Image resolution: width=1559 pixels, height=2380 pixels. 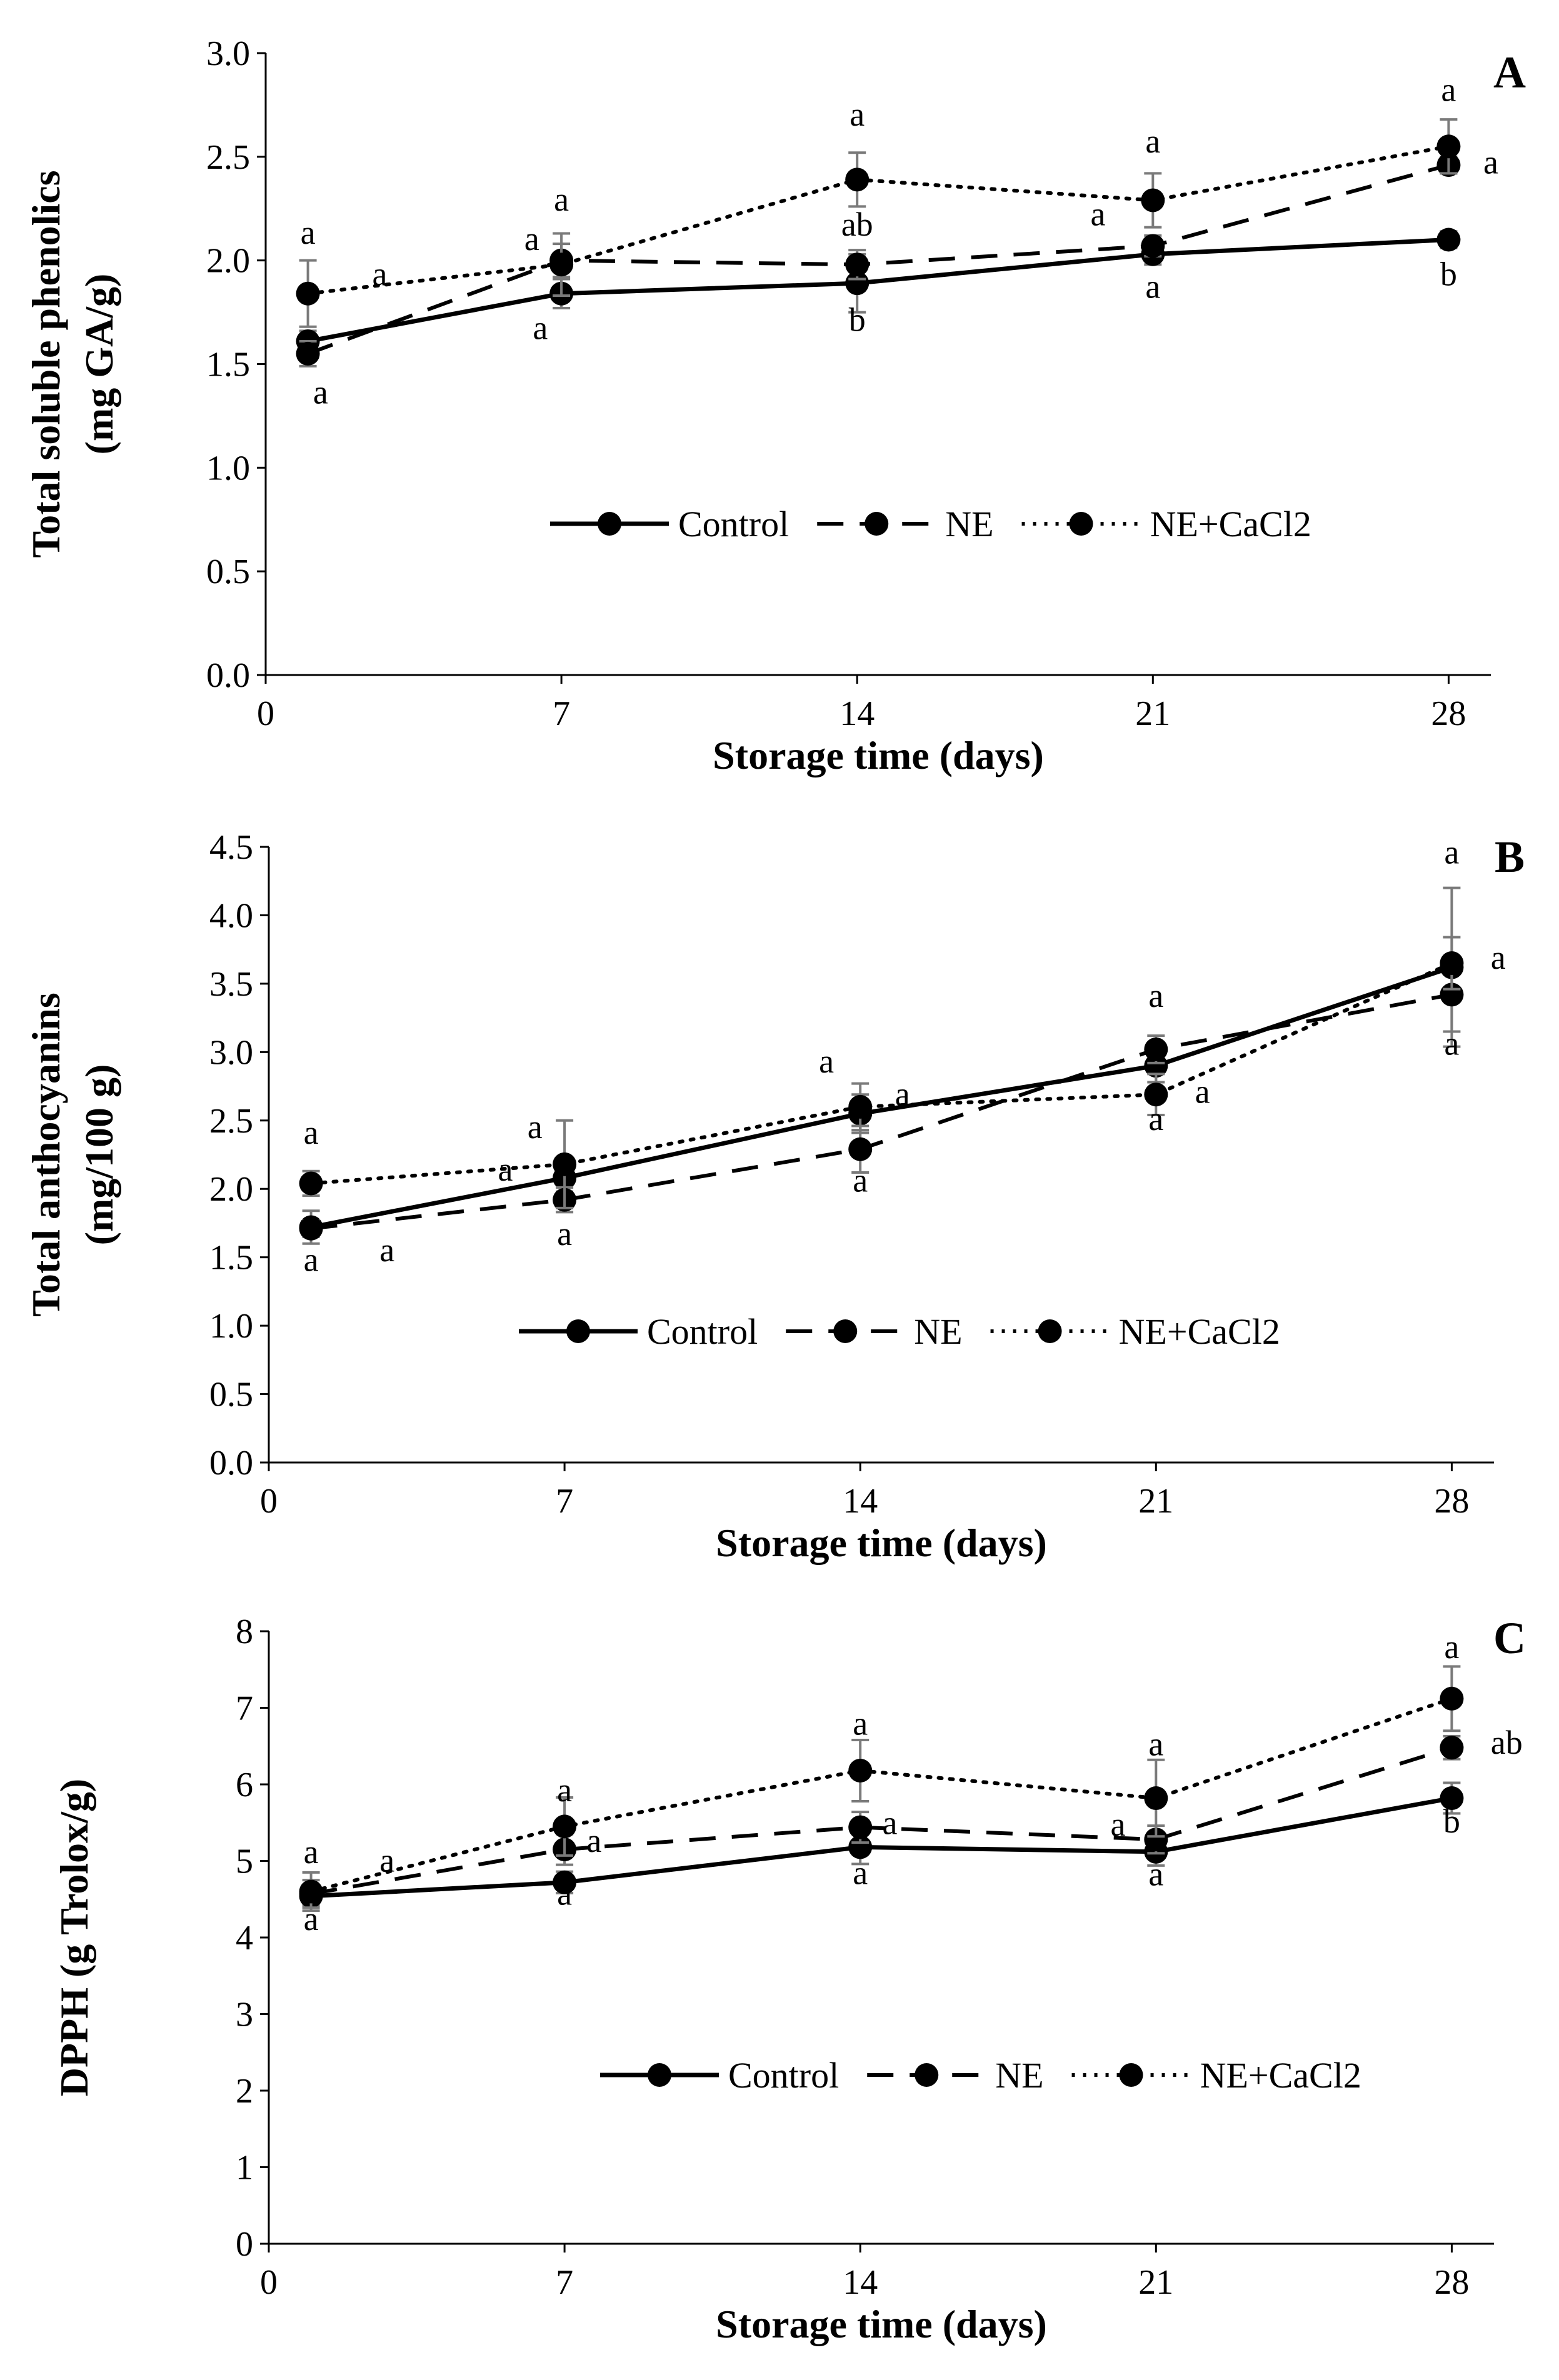 What do you see at coordinates (845, 1331) in the screenshot?
I see `legend-marker` at bounding box center [845, 1331].